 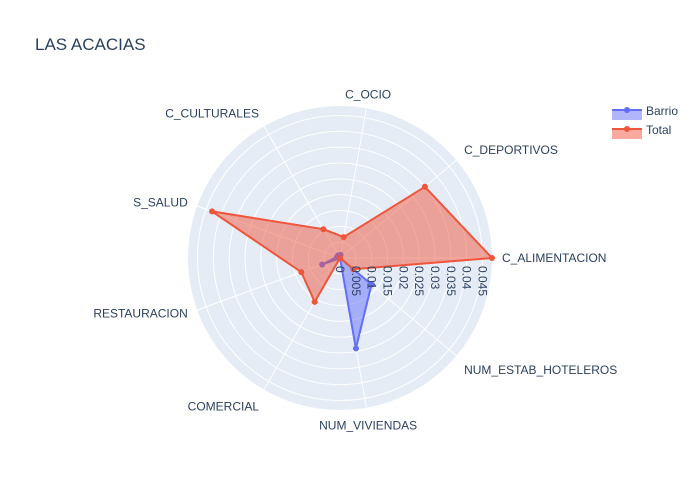 What do you see at coordinates (483, 281) in the screenshot?
I see `radial-tick-label: 0.045` at bounding box center [483, 281].